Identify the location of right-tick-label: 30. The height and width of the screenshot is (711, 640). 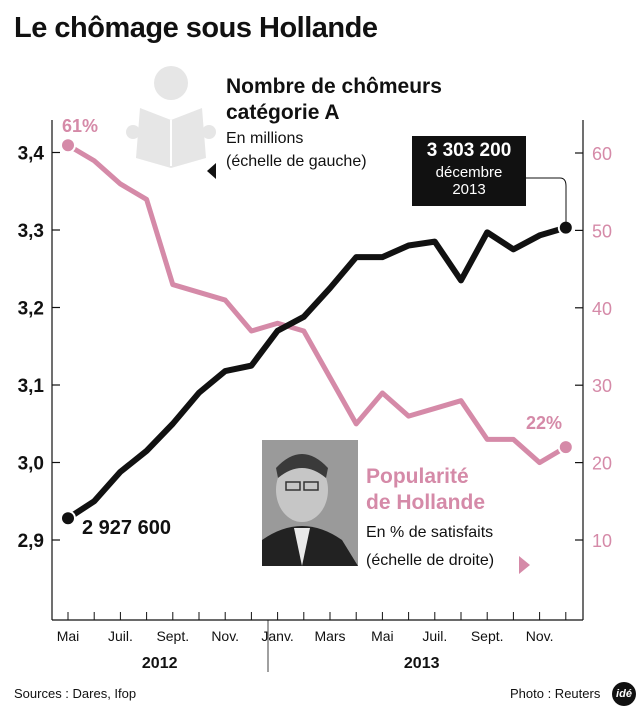
(602, 386).